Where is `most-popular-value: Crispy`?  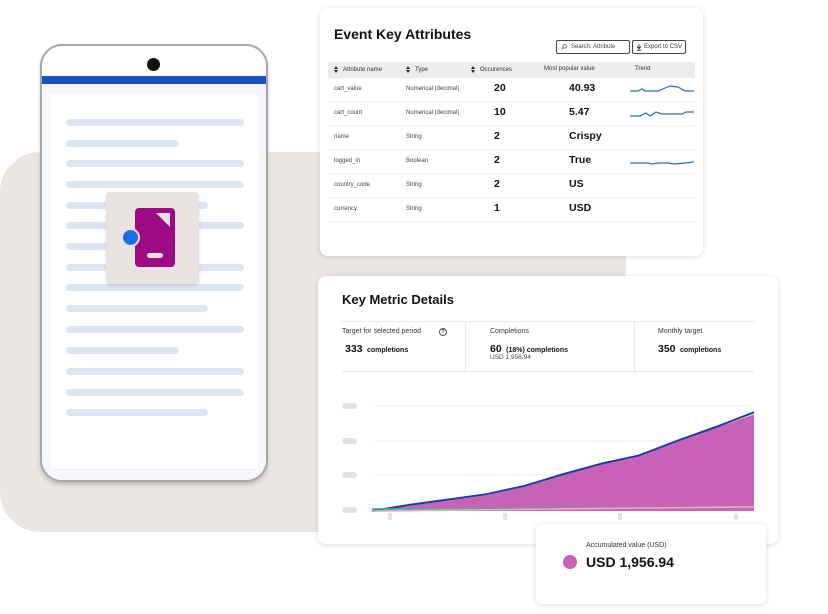
most-popular-value: Crispy is located at coordinates (585, 136).